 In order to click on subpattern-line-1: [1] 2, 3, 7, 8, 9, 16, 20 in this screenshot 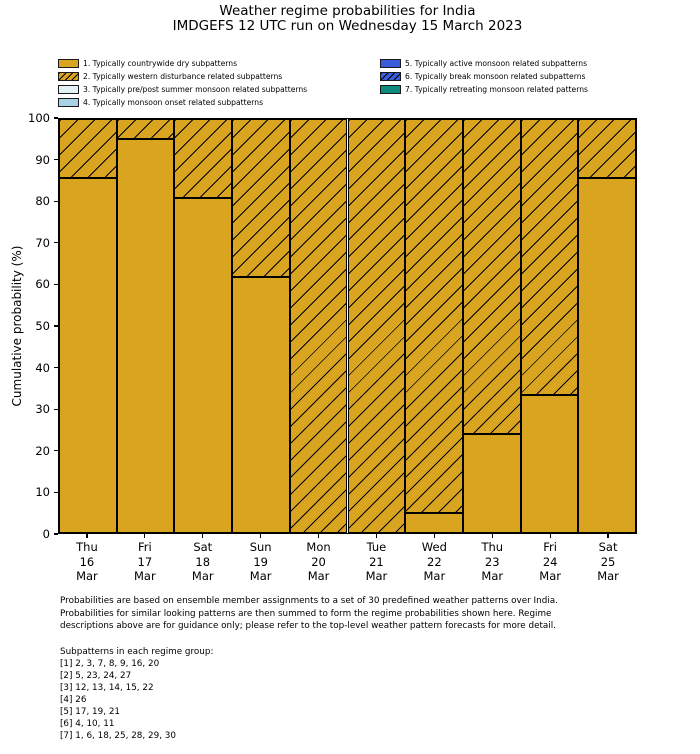, I will do `click(110, 664)`.